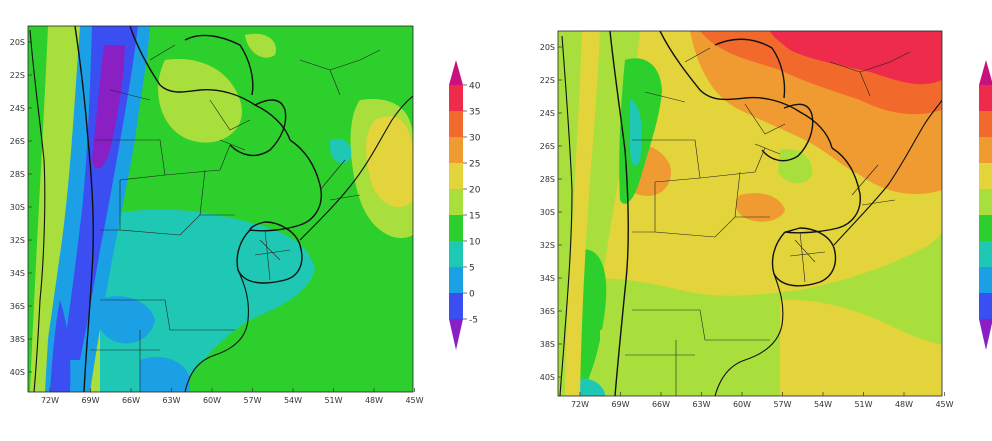 This screenshot has height=441, width=992. I want to click on colorbar-right-partial, so click(985, 205).